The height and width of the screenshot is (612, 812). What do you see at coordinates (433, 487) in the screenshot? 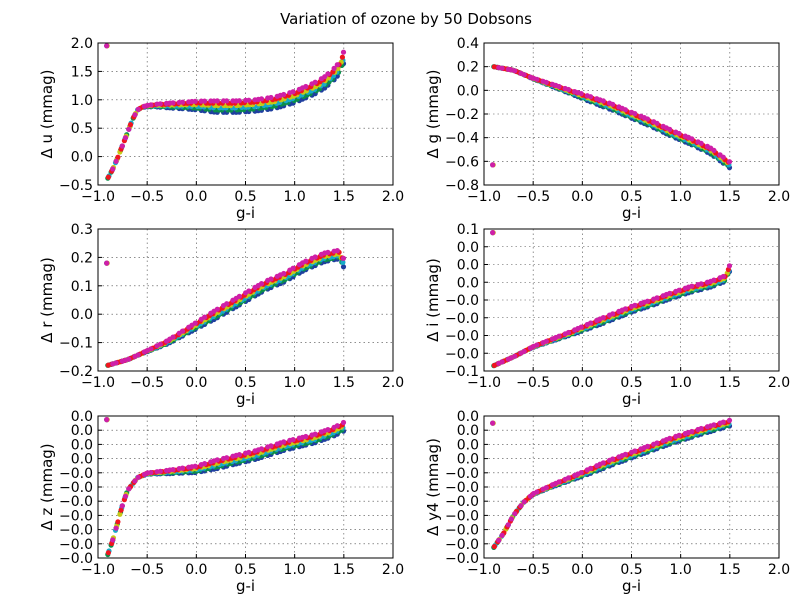
I see `y-axis-label: Δ y4 (mmag)` at bounding box center [433, 487].